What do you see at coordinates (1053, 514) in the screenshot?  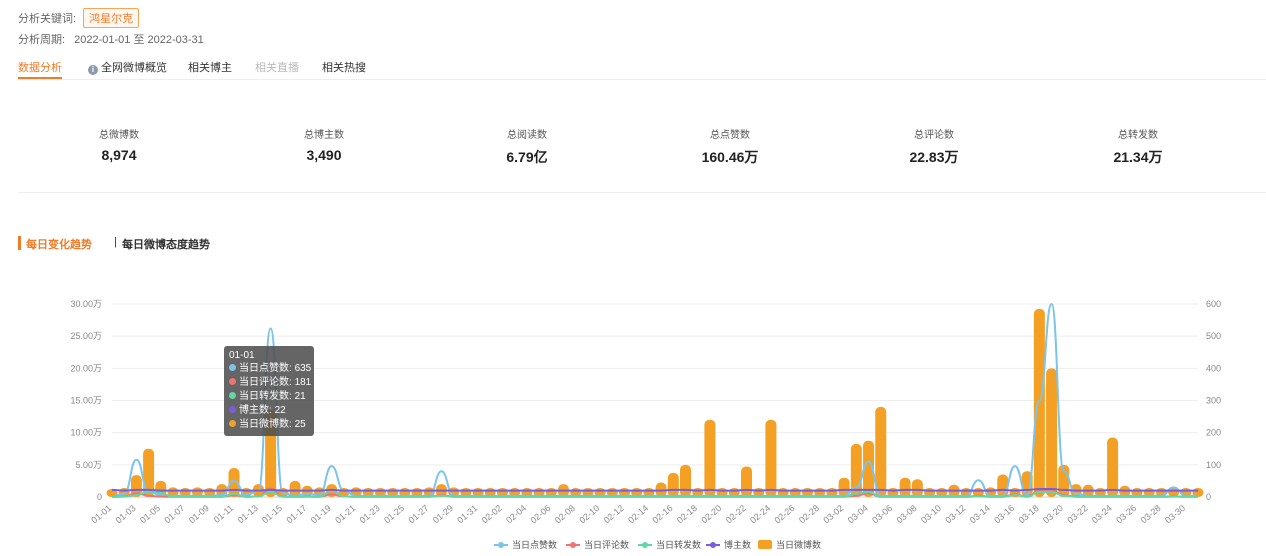 I see `x-tick-label: 03-20` at bounding box center [1053, 514].